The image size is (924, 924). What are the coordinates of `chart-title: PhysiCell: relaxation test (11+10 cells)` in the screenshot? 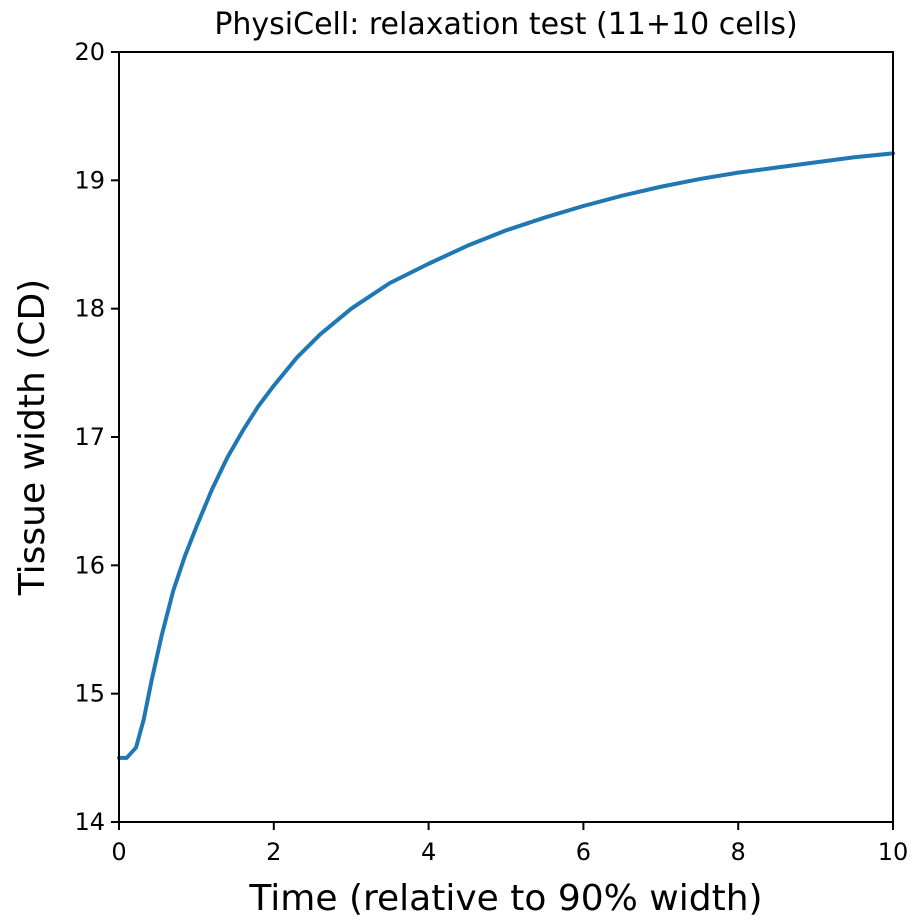 It's located at (505, 24).